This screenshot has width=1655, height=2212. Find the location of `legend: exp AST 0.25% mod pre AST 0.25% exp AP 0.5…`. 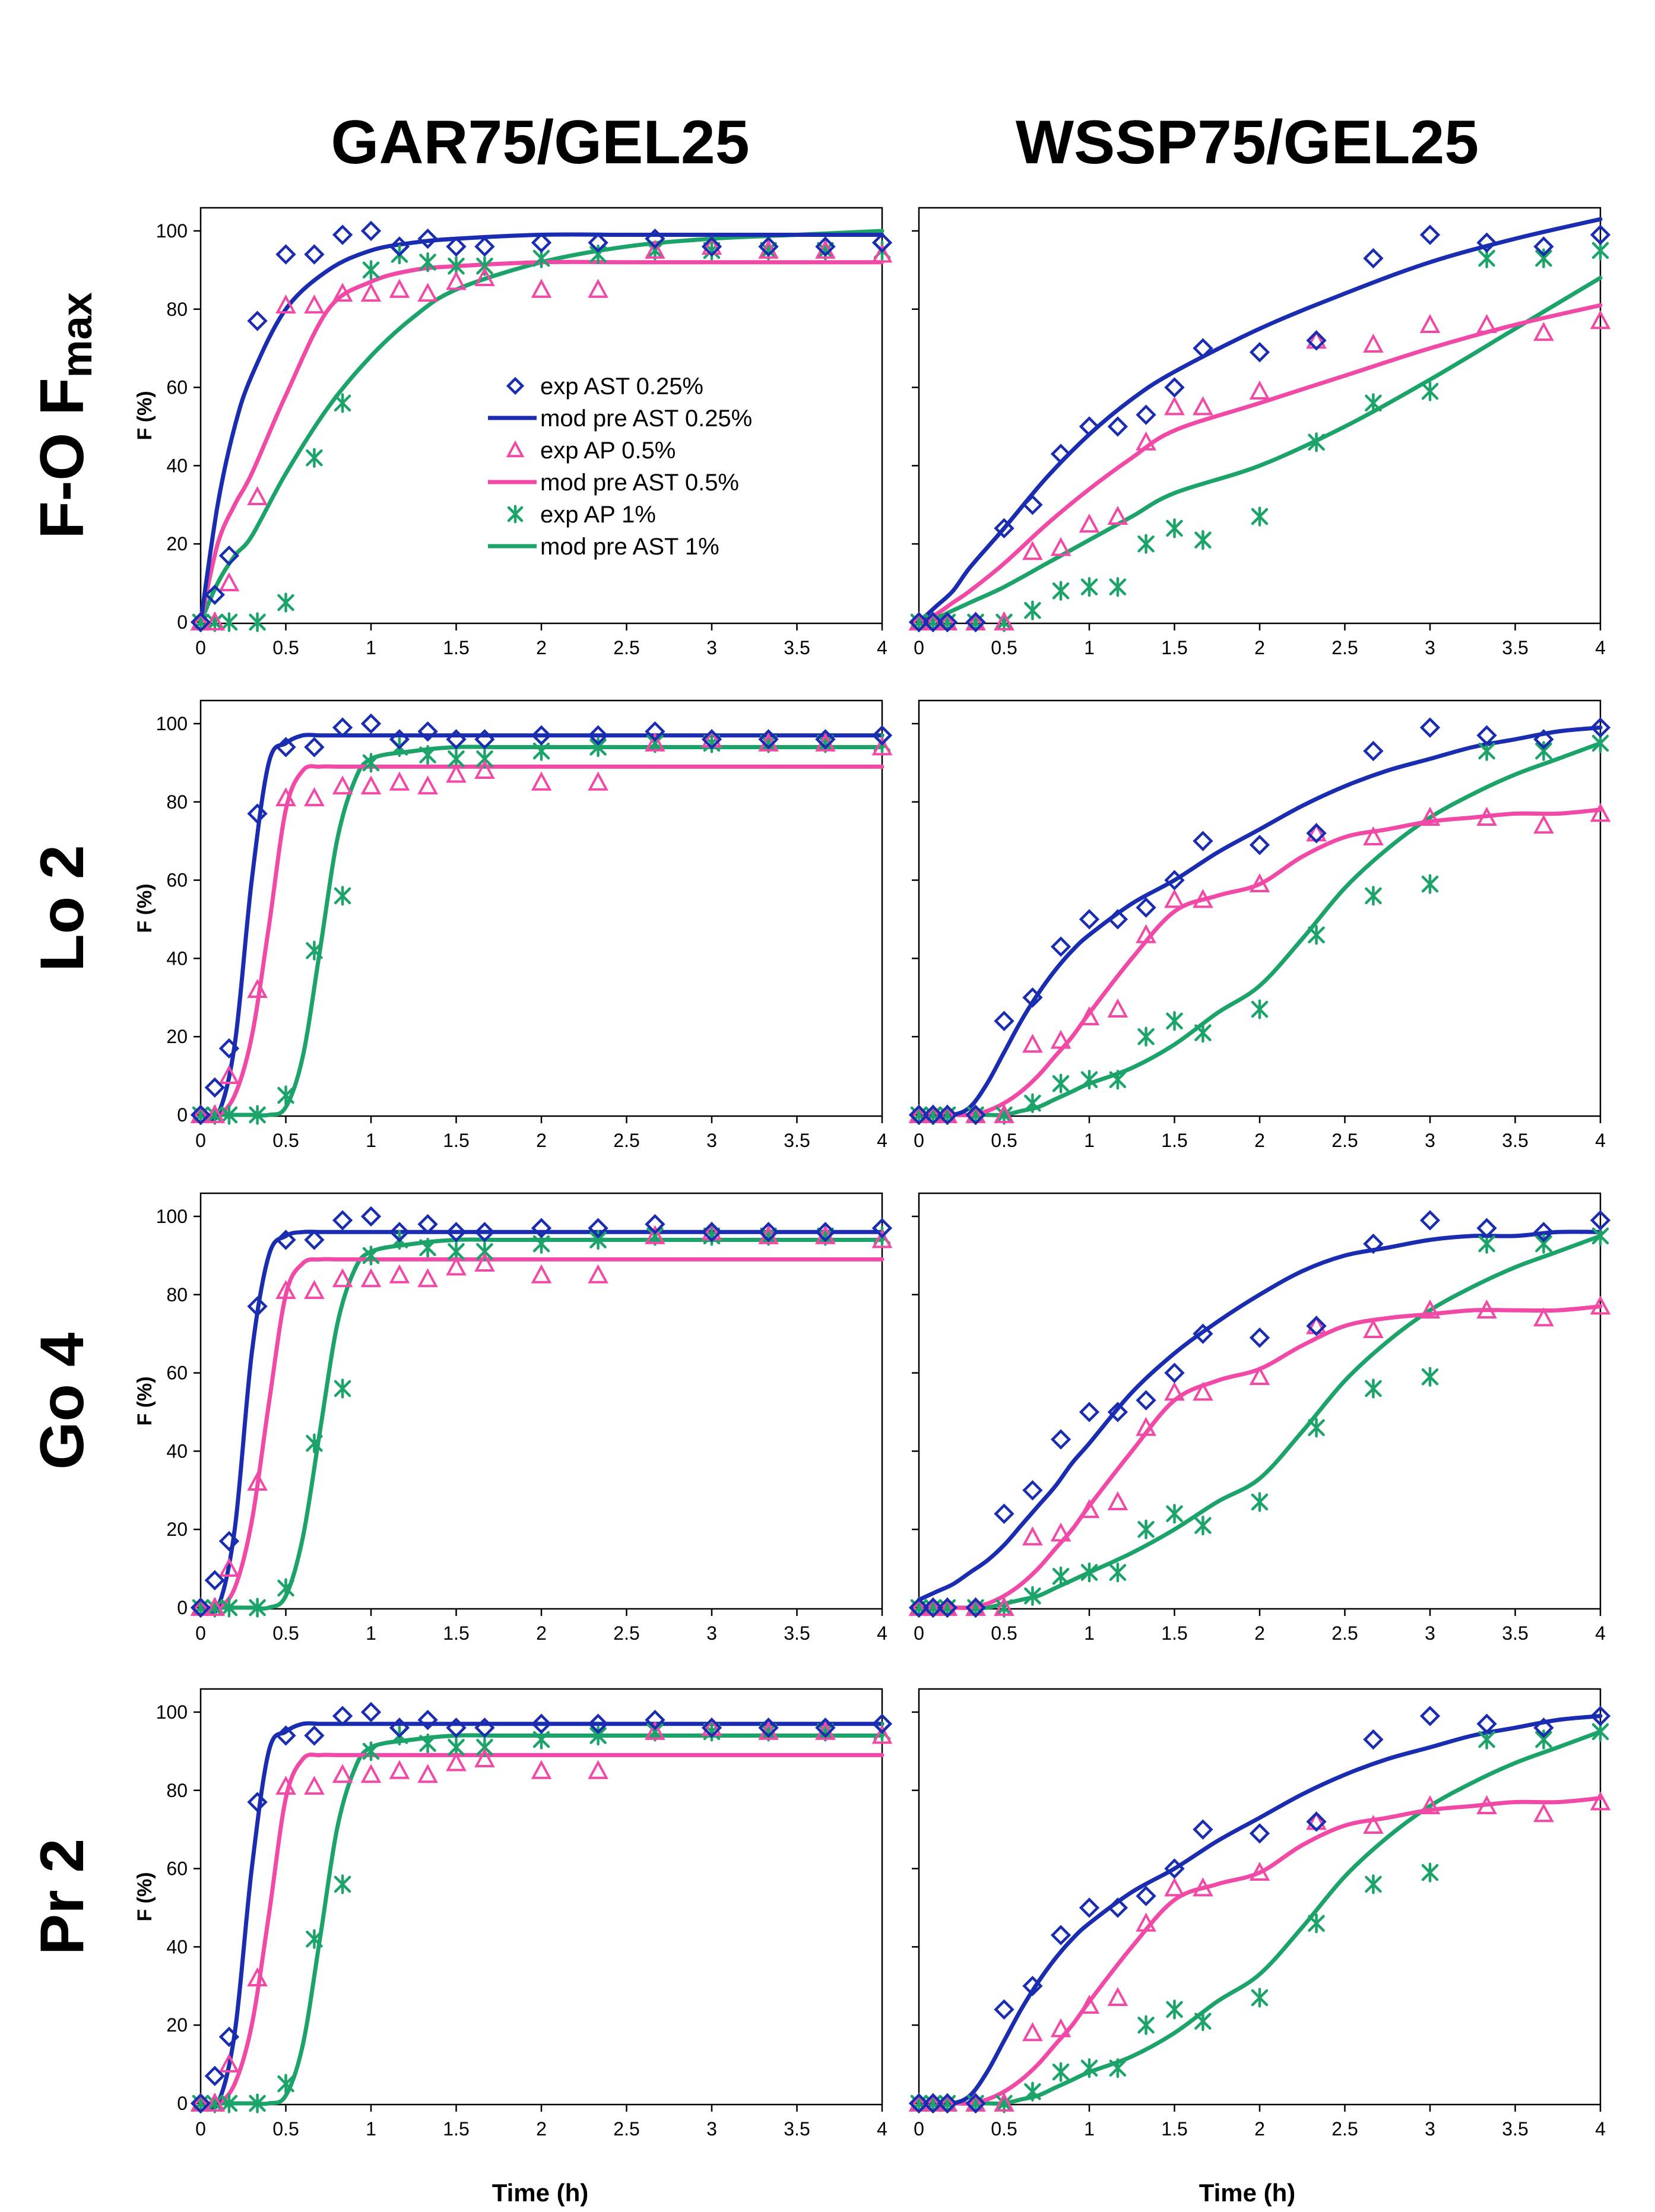

legend: exp AST 0.25% mod pre AST 0.25% exp AP 0.5… is located at coordinates (620, 466).